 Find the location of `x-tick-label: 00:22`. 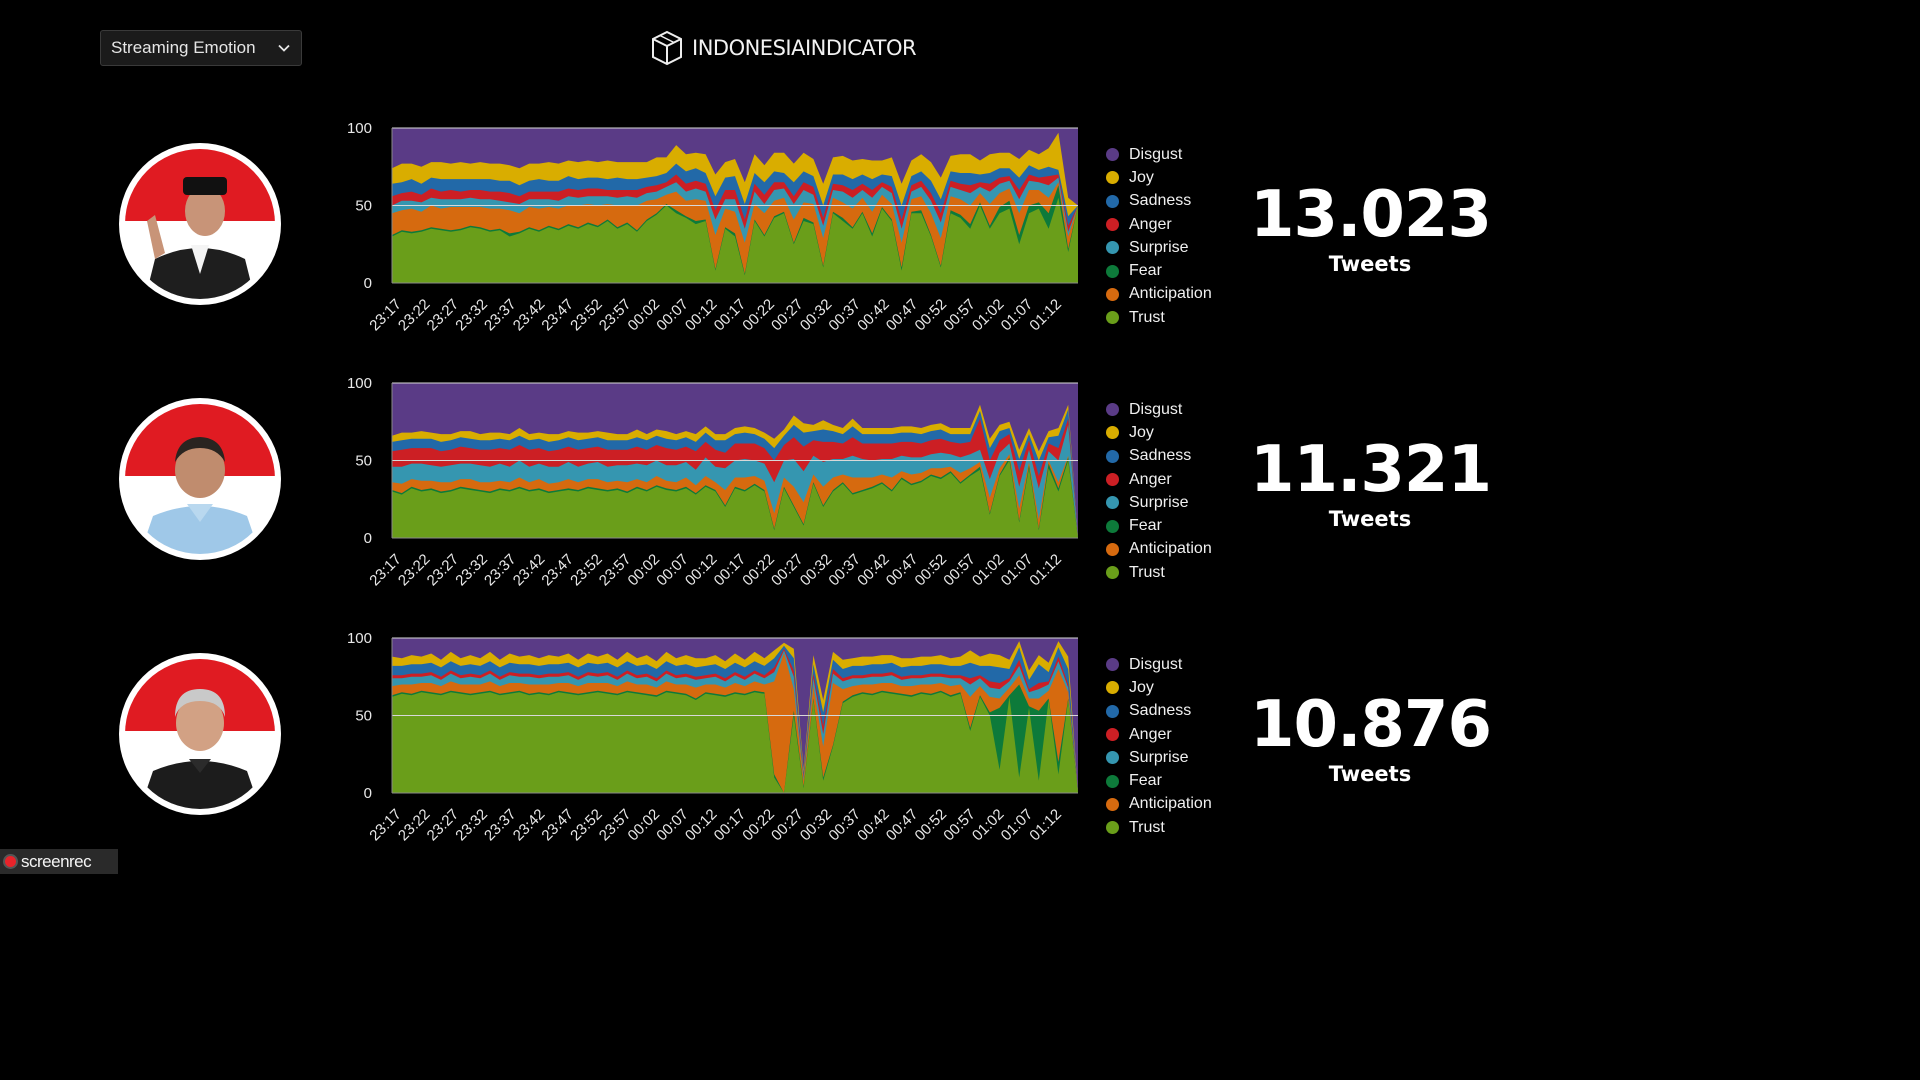

x-tick-label: 00:22 is located at coordinates (758, 315).